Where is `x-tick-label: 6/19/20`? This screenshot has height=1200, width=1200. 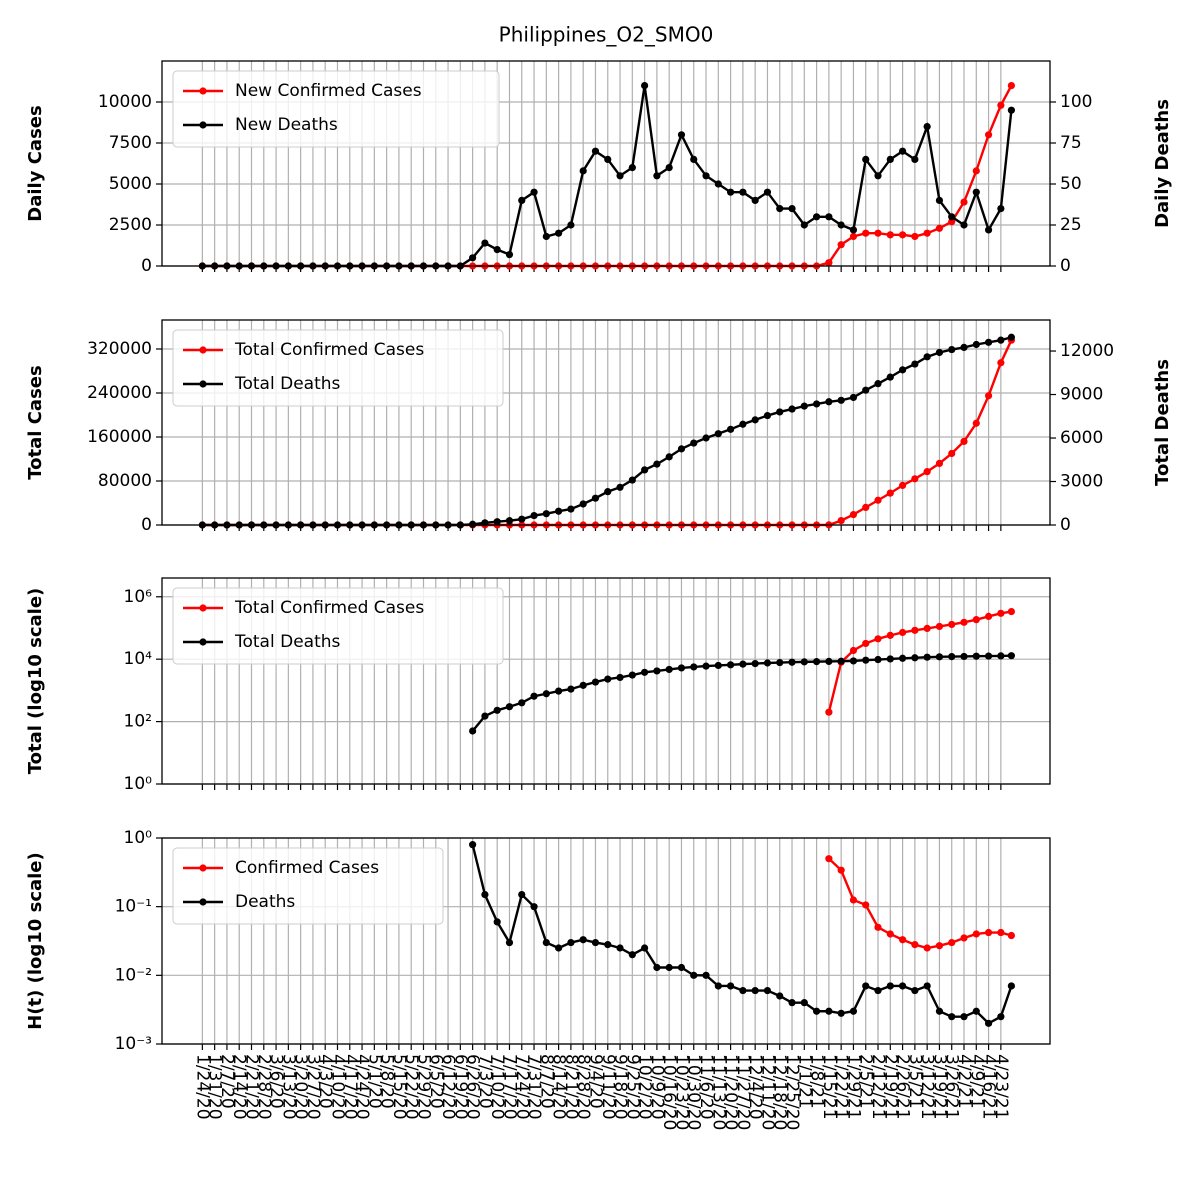 x-tick-label: 6/19/20 is located at coordinates (460, 1087).